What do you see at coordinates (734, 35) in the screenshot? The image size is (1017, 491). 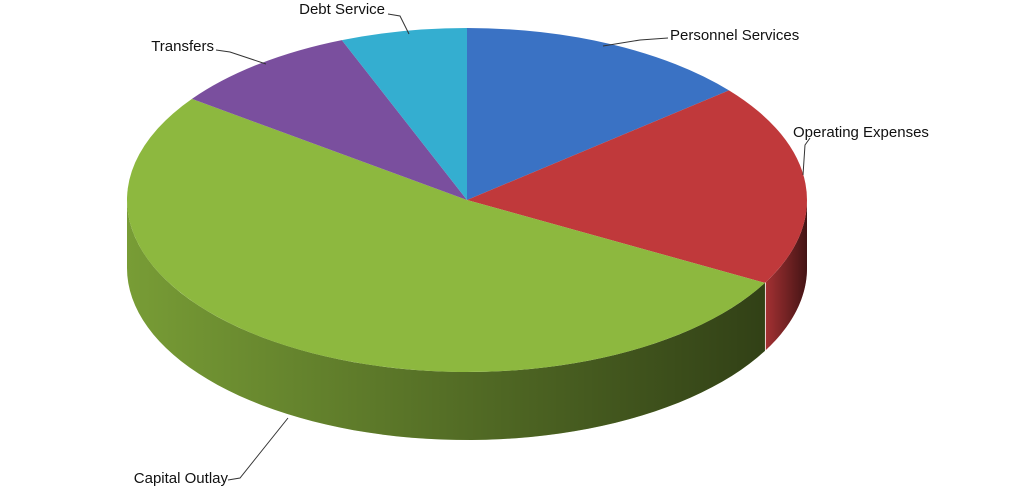 I see `slice-label: Personnel Services` at bounding box center [734, 35].